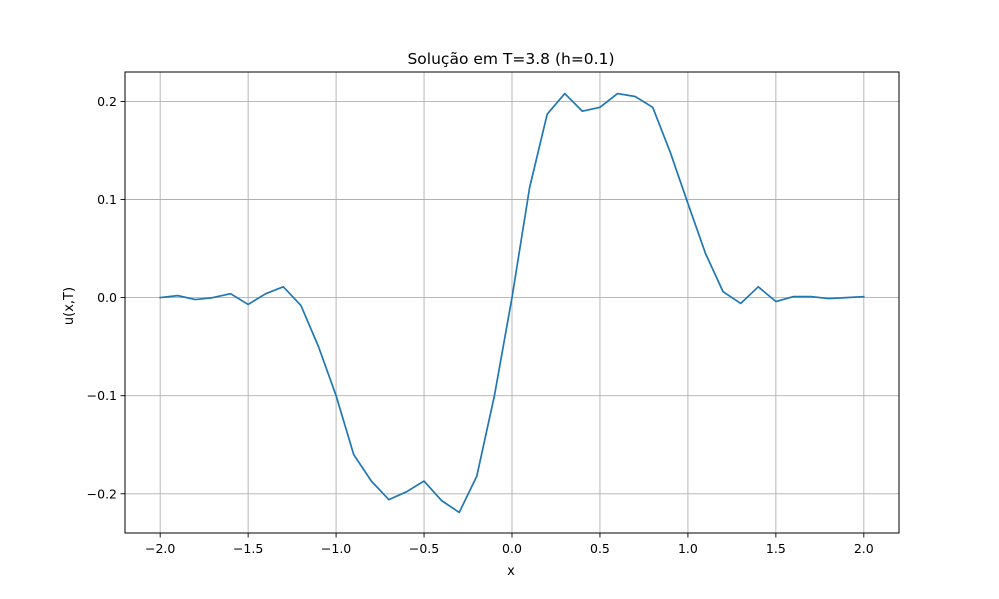 The width and height of the screenshot is (999, 599). I want to click on y-tick-label: −0.2, so click(102, 493).